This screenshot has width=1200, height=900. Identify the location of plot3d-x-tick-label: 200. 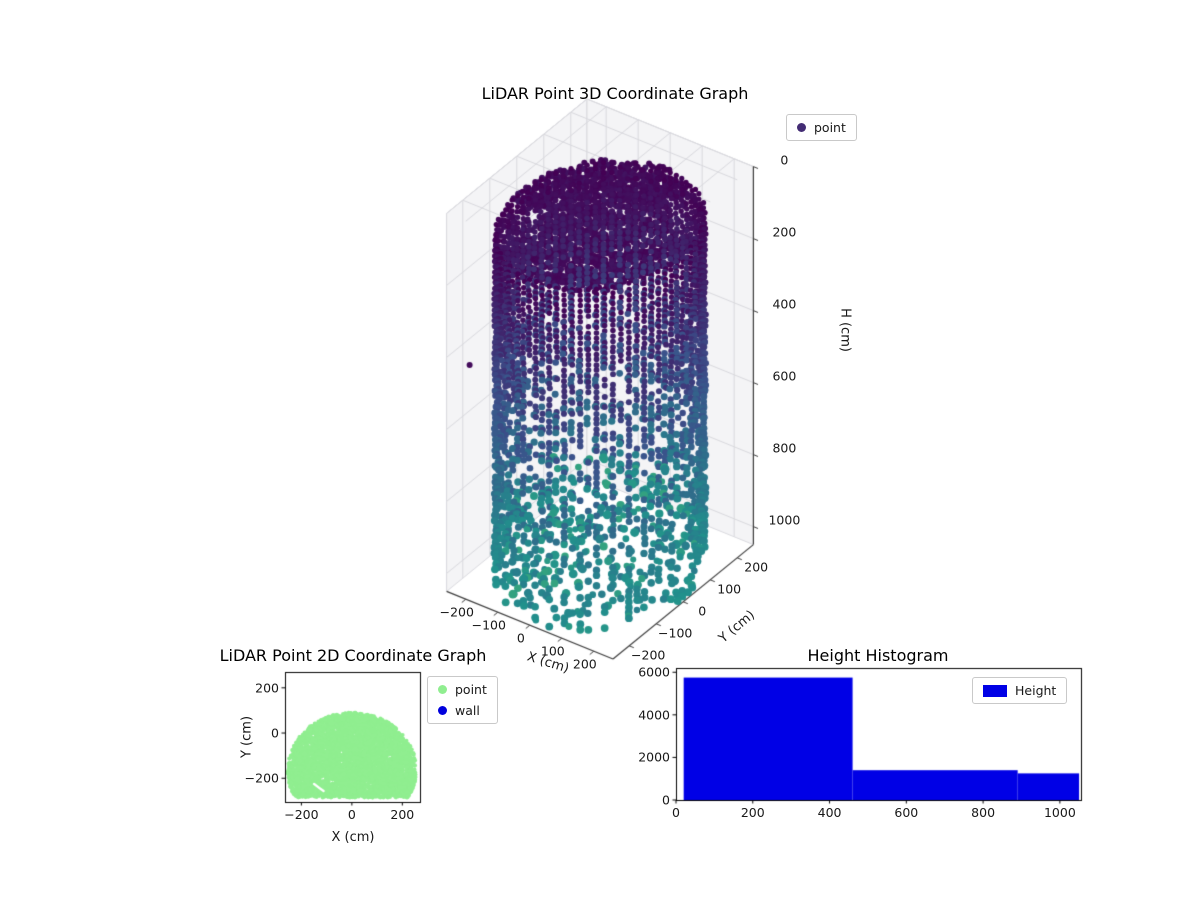
(584, 664).